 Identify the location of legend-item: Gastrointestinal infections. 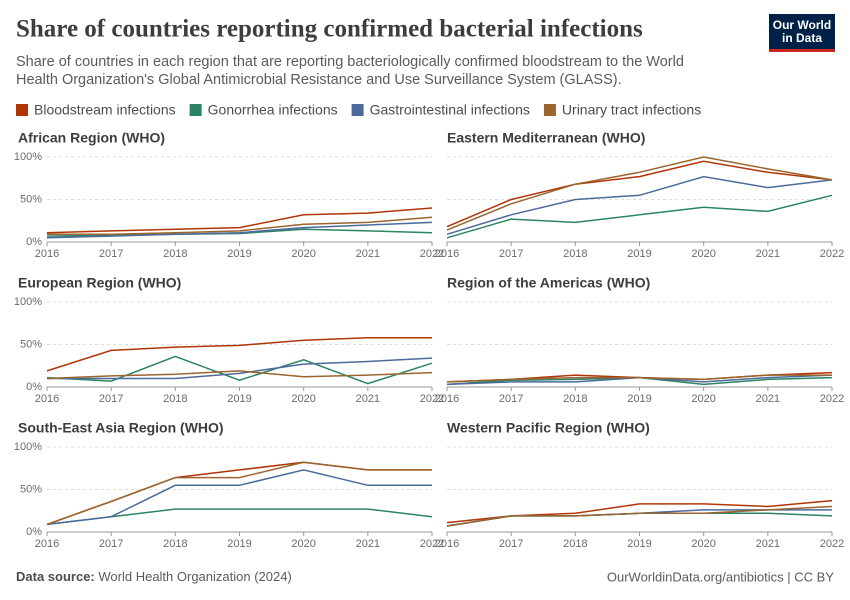
(440, 110).